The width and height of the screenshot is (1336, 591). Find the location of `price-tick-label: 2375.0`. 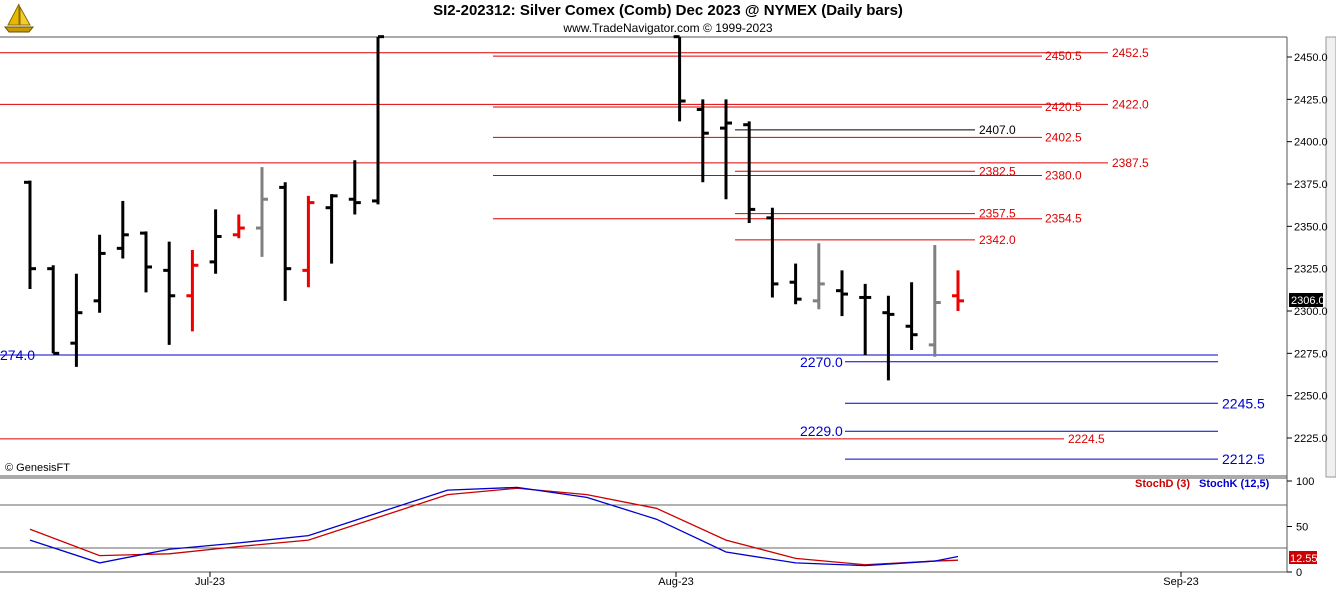

price-tick-label: 2375.0 is located at coordinates (1311, 185).